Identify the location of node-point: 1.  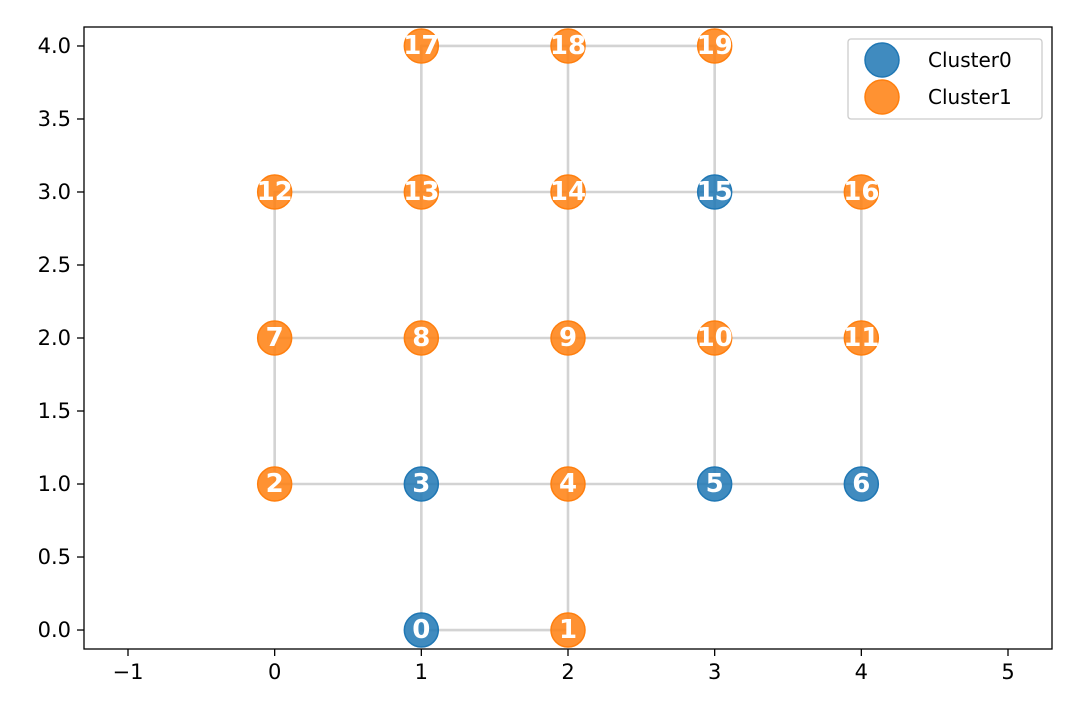
(568, 630).